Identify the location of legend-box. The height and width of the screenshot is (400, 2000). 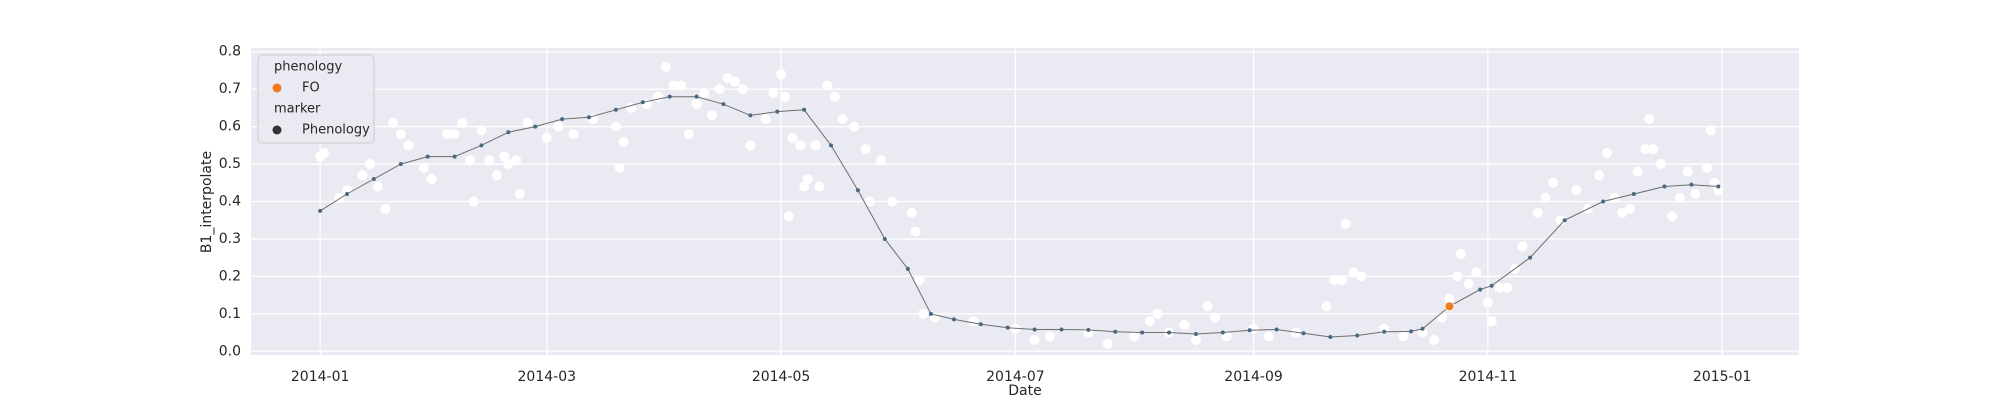
(316, 99).